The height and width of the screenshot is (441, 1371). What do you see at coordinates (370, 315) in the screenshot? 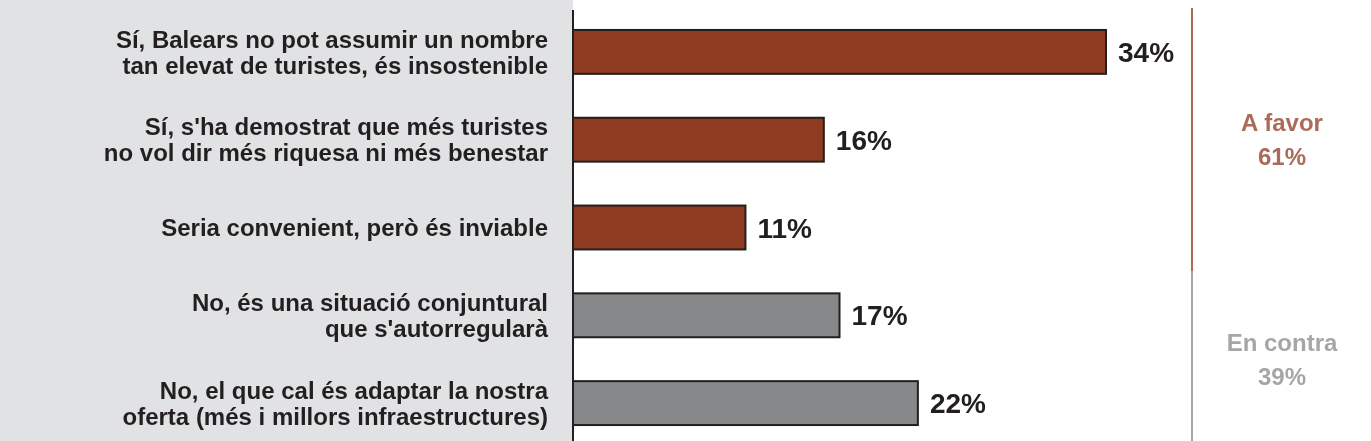
I see `y-tick-label: No, és una situació conjuntural que s'autorregularà` at bounding box center [370, 315].